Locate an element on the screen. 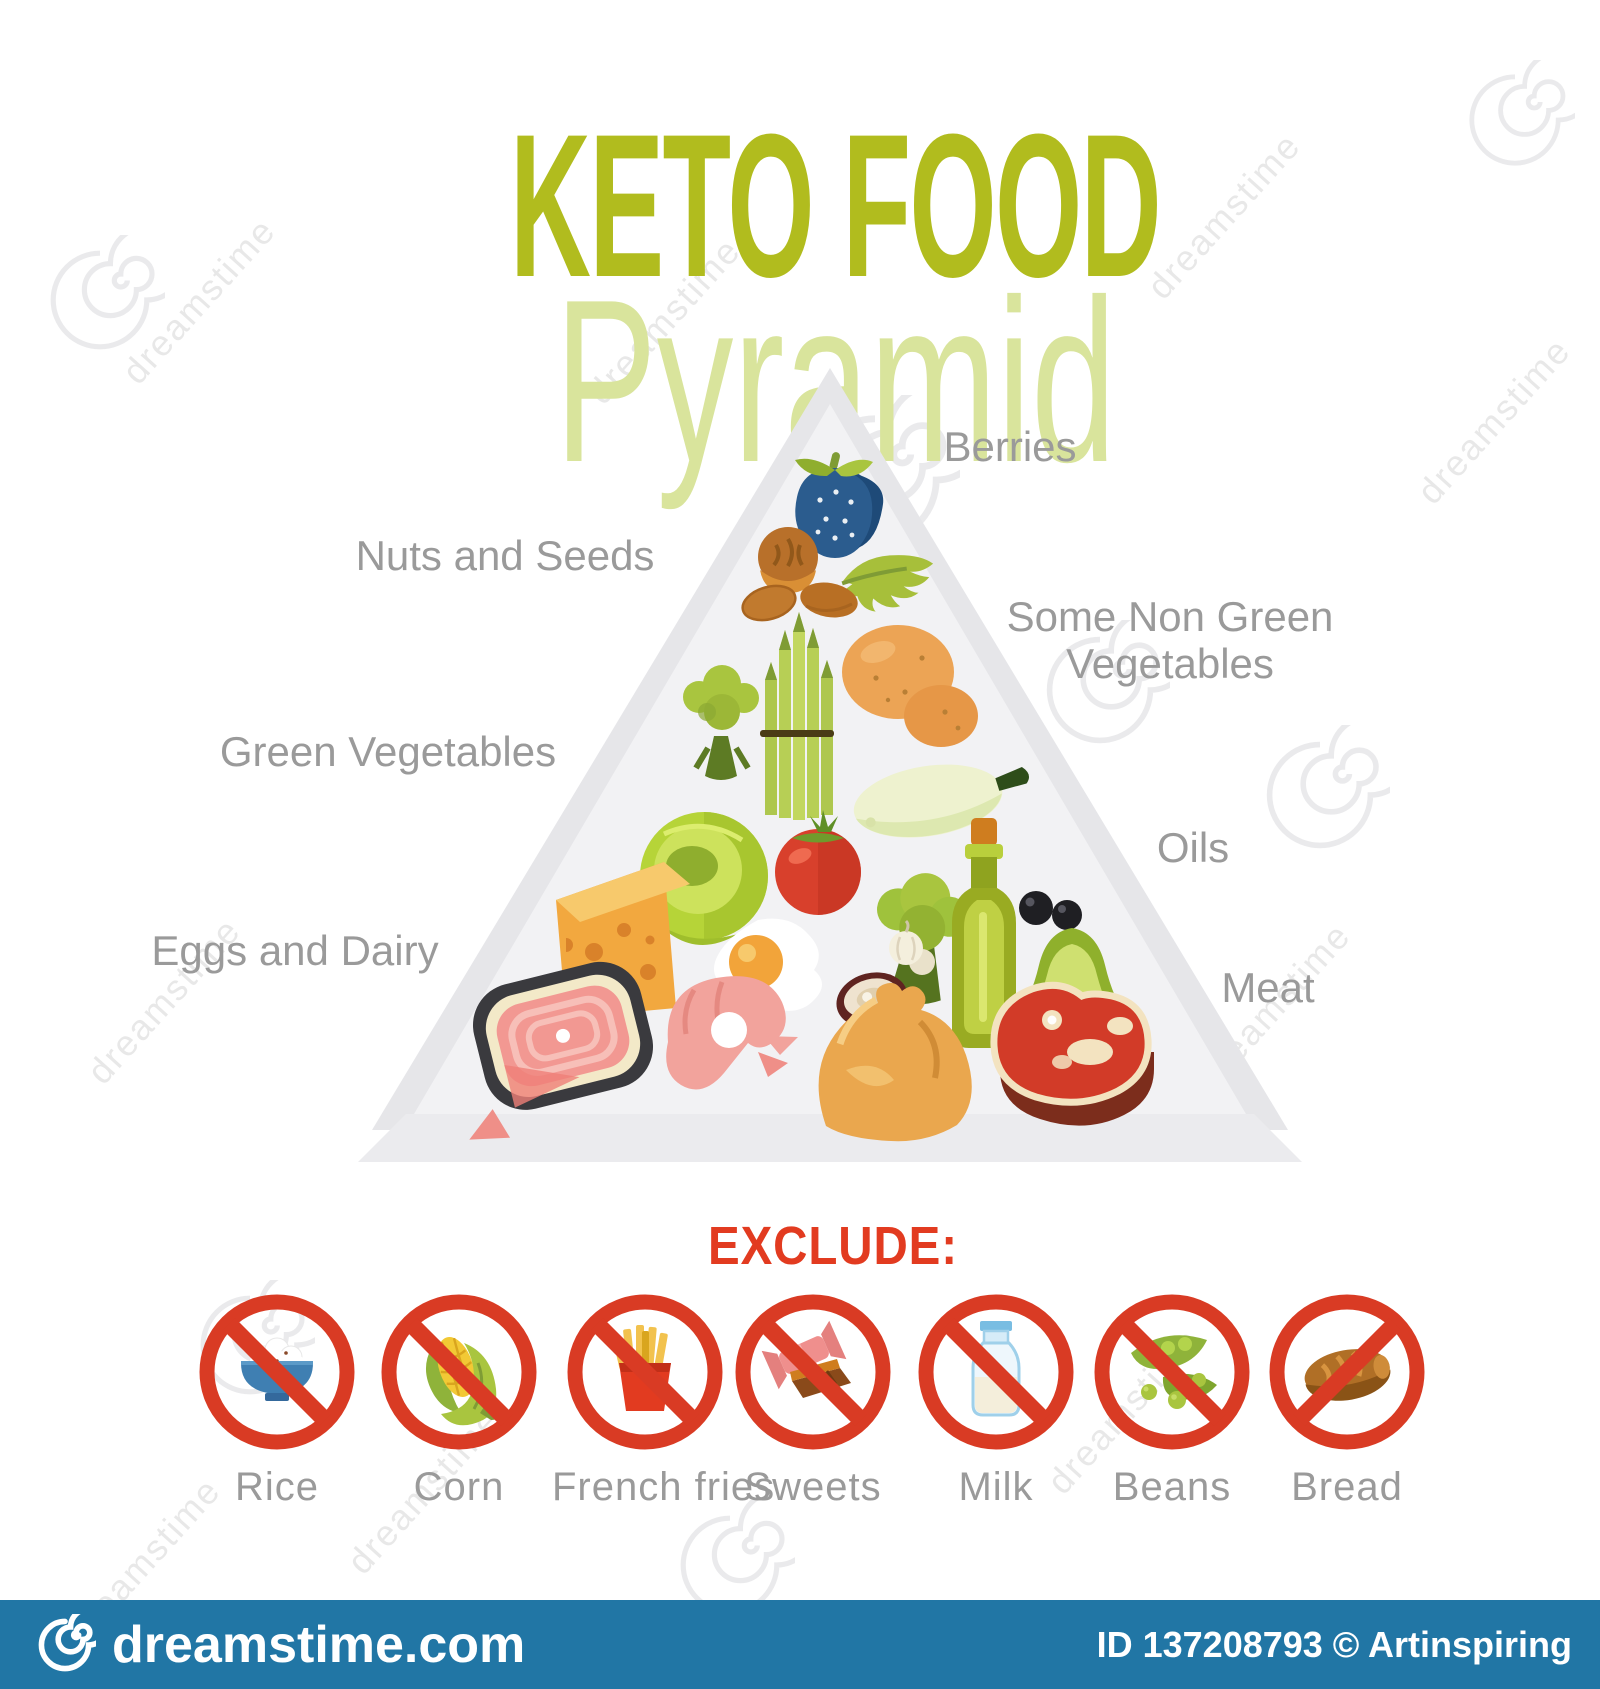 The image size is (1600, 1689). zucchini-icon is located at coordinates (941, 801).